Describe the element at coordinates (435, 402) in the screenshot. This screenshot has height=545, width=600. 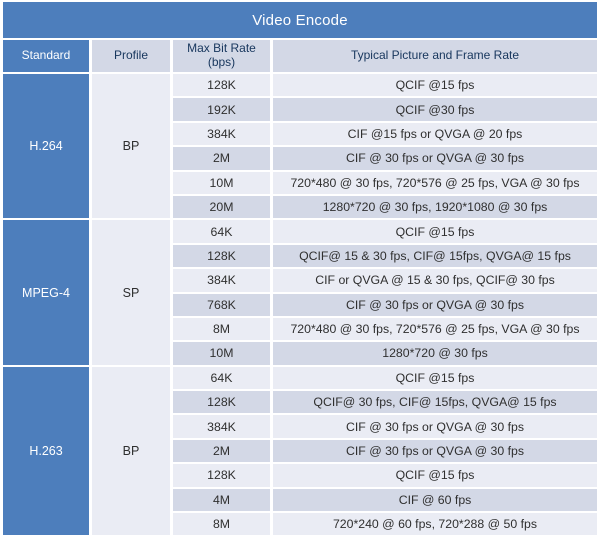
I see `picture-frame-rate-cell: QCIF@ 30 fps, CIF@ 15fps, QVGA@ 15 fps` at that location.